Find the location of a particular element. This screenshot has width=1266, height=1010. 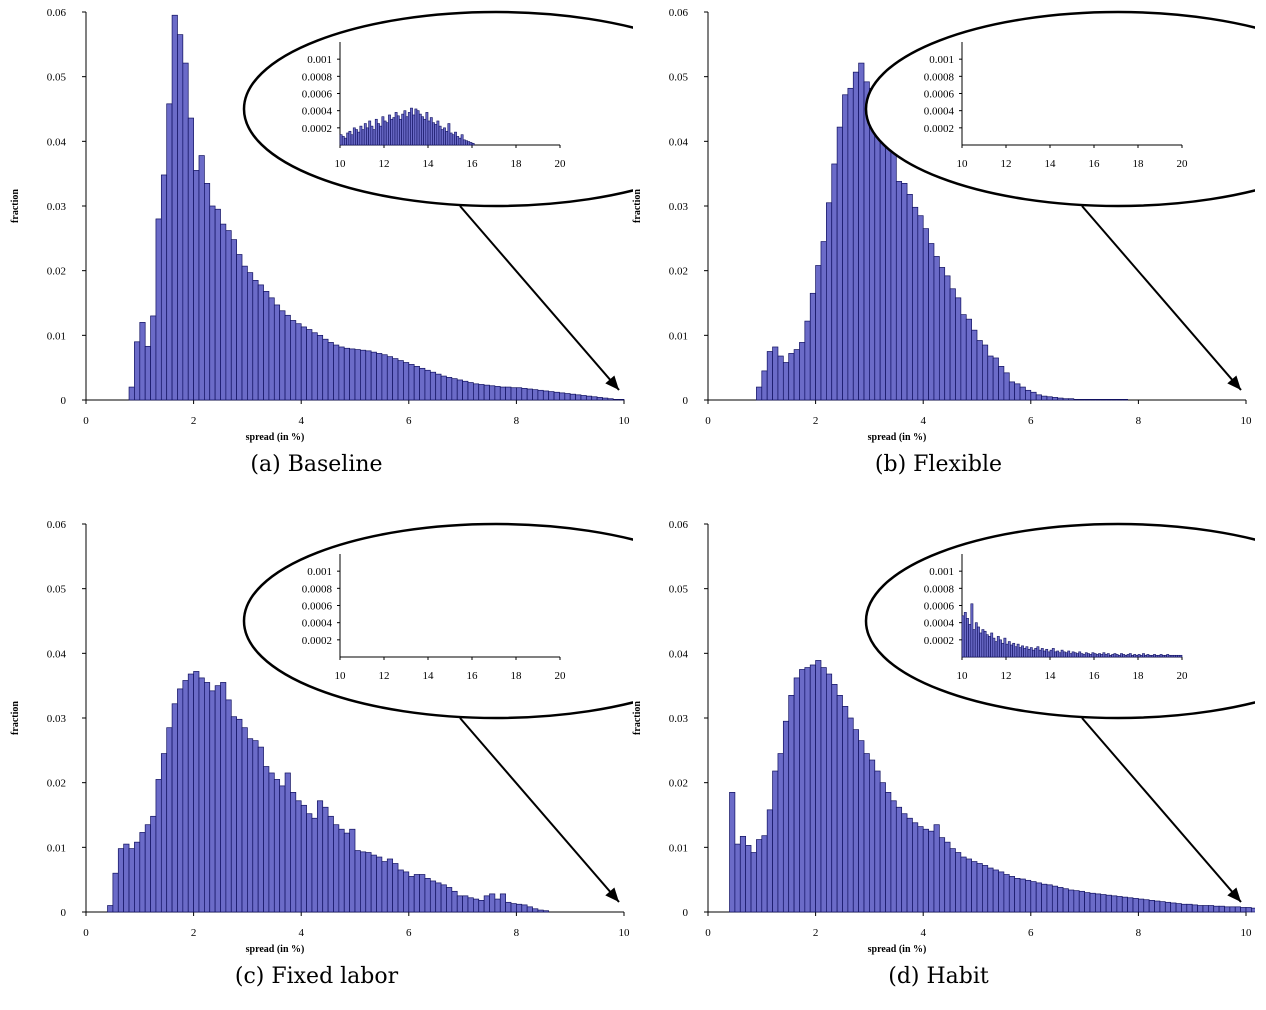

caption-baseline: (a) Baseline is located at coordinates (316, 464).